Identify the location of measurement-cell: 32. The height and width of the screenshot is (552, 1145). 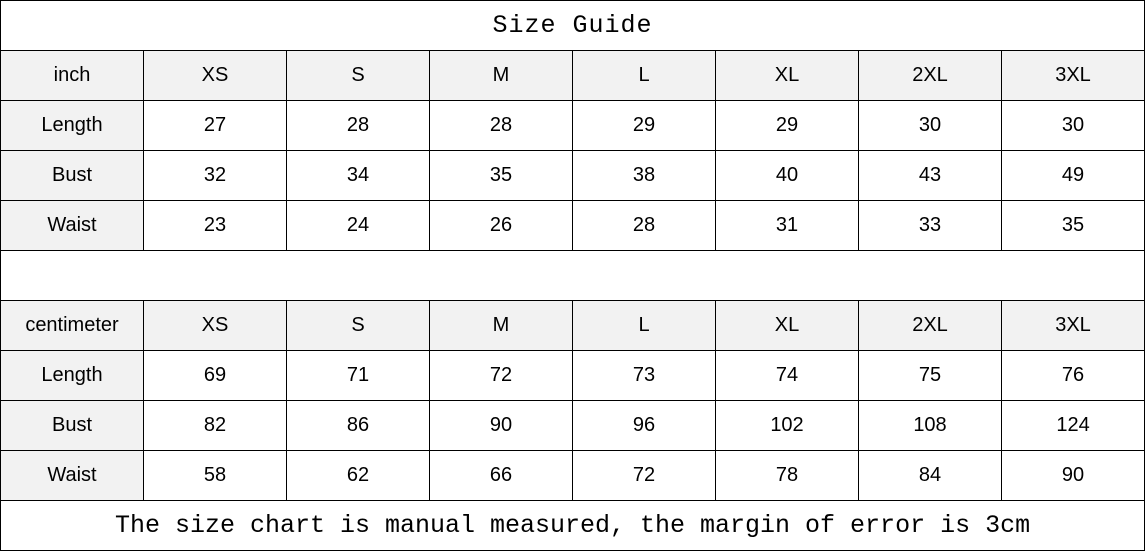
(215, 175).